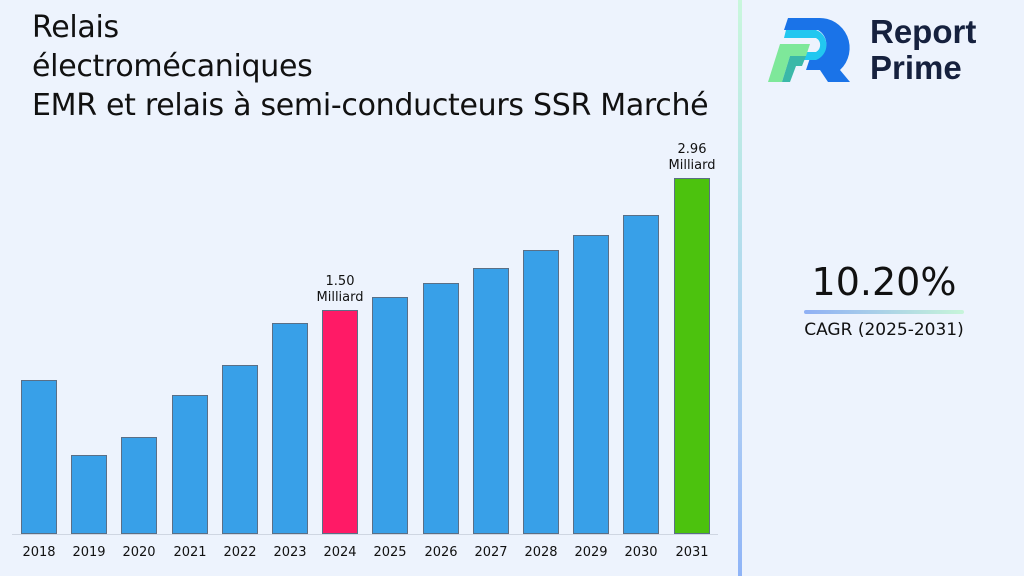  I want to click on x-axis-baseline, so click(365, 534).